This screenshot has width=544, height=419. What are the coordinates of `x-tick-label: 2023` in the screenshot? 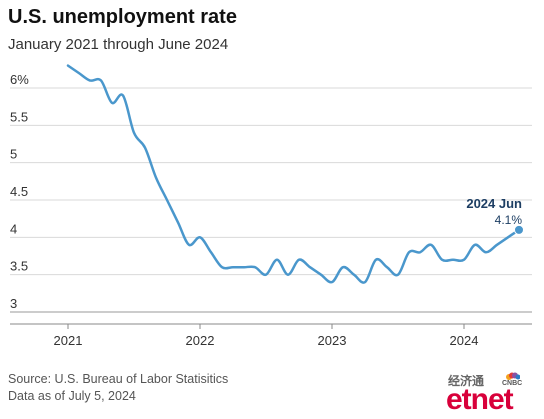 It's located at (332, 340).